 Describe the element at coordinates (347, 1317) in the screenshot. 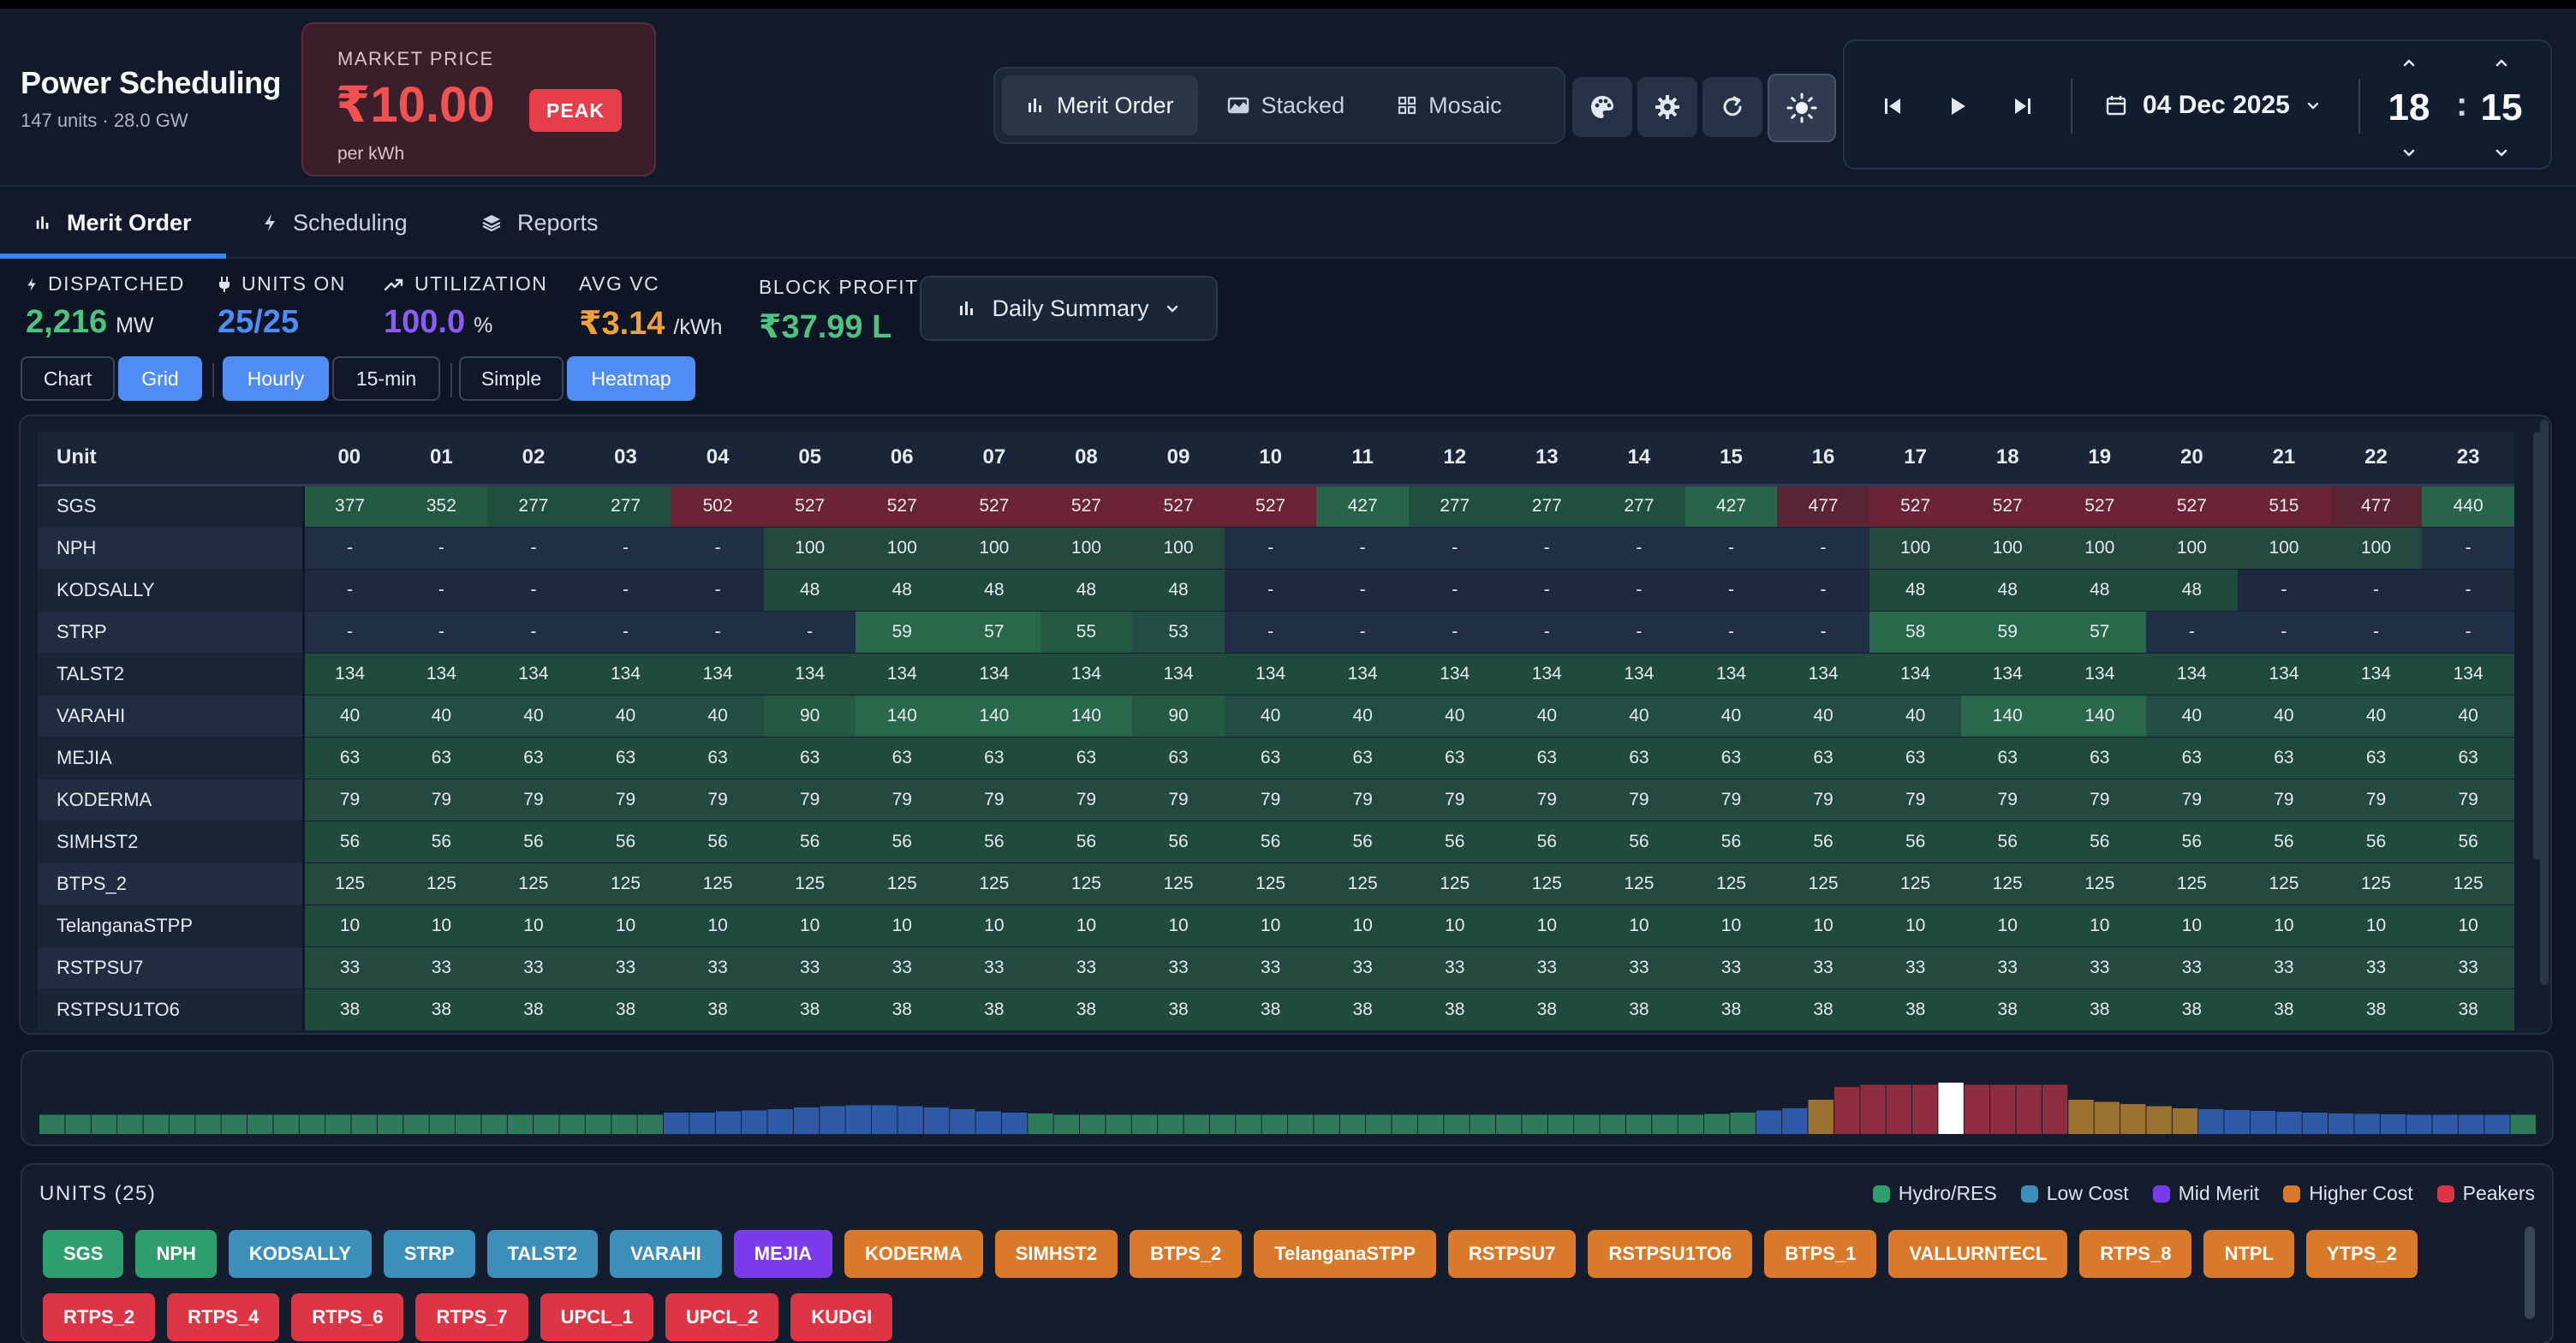

I see `unit-chip: RTPS_6` at that location.